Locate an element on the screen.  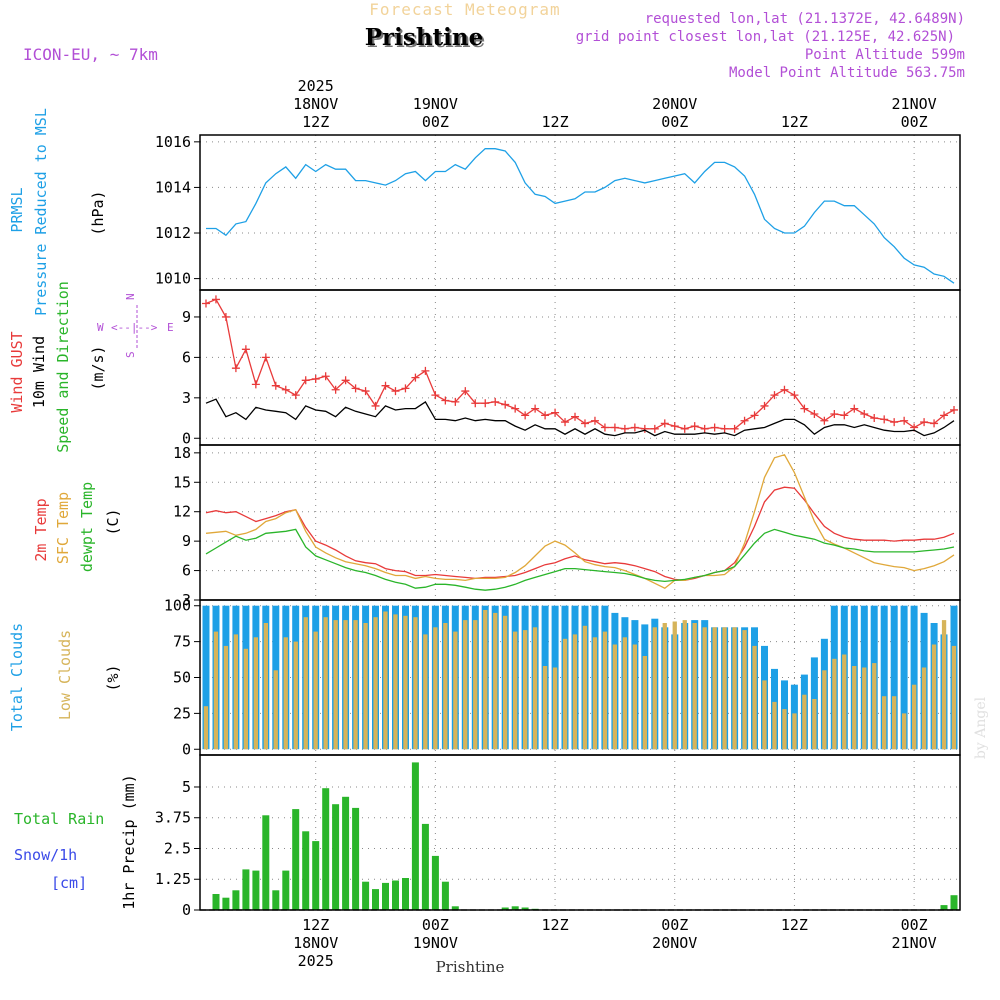
y-tick-label: 50 is located at coordinates (182, 678).